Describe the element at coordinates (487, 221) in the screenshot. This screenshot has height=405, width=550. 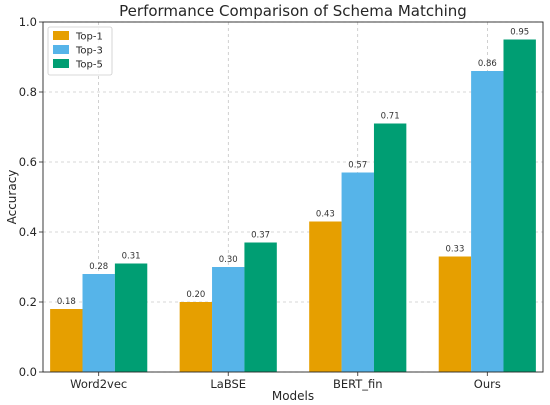
I see `bar-top-3-ours` at that location.